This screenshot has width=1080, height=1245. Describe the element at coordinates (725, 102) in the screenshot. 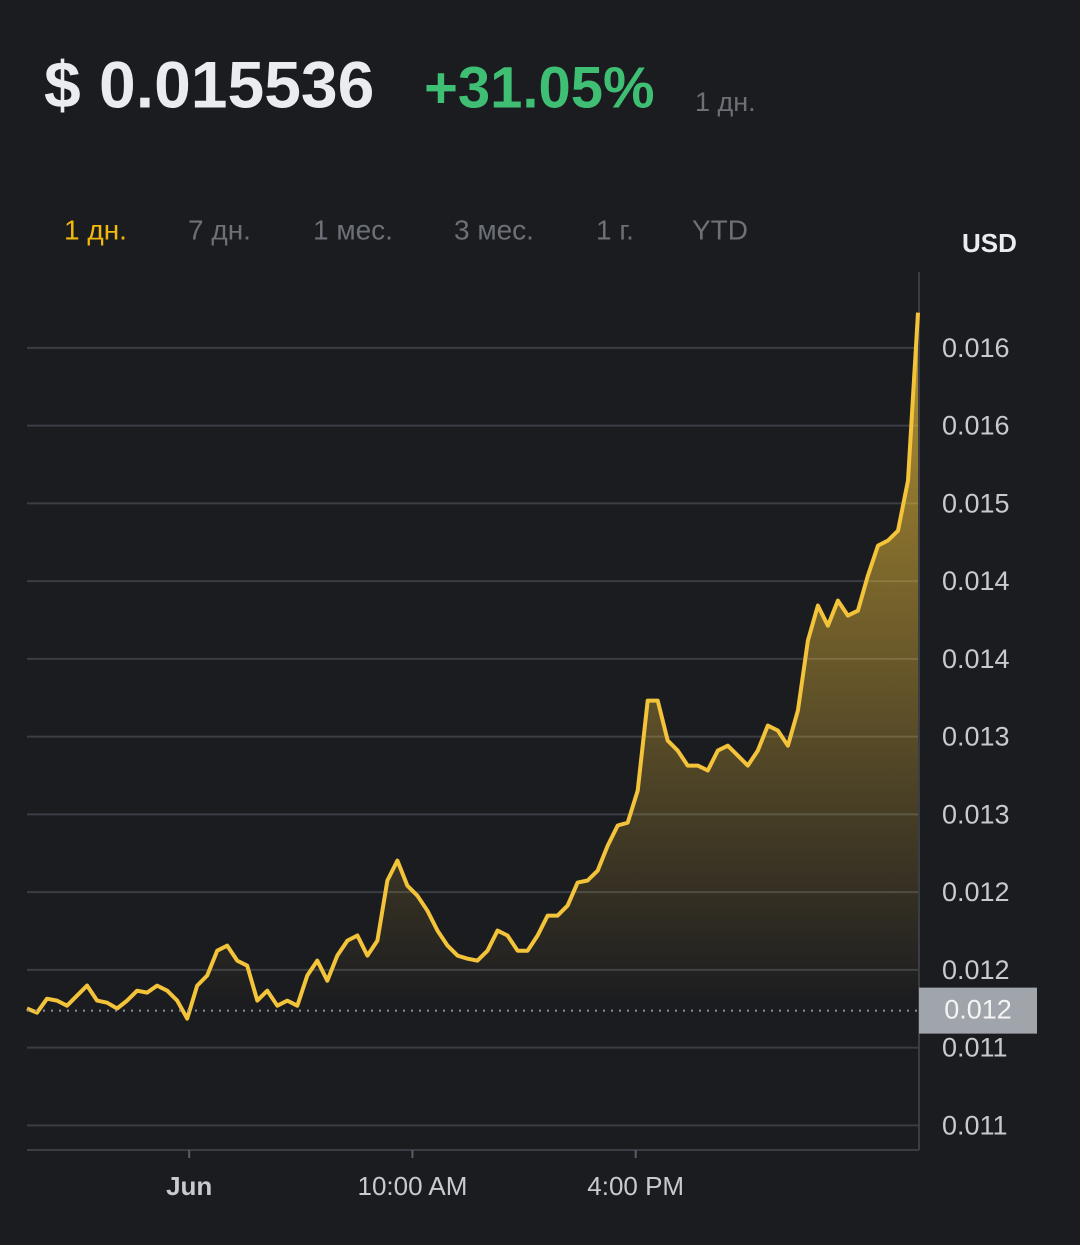

I see `period: 1 дн.` at that location.